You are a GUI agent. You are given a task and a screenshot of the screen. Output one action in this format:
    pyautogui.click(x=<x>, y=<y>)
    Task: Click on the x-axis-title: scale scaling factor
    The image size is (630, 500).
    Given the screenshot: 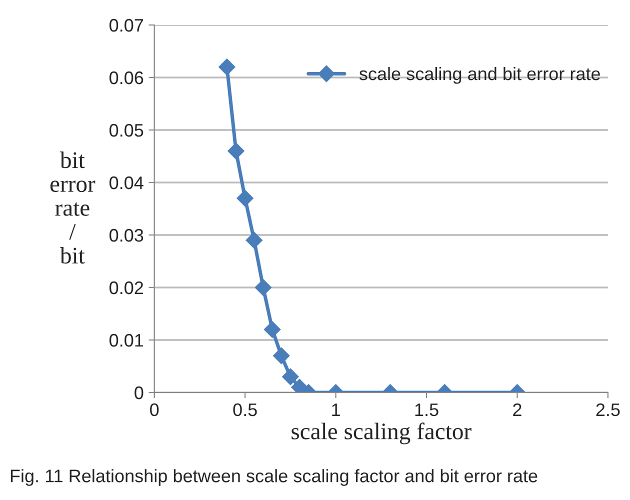 What is the action you would take?
    pyautogui.click(x=382, y=433)
    